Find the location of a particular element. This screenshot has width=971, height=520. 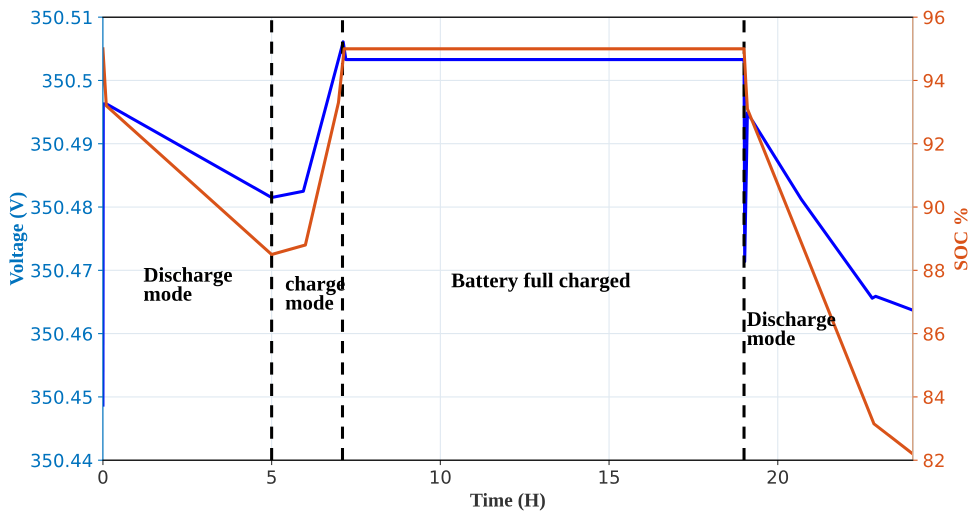

y2-tick-label: 90 is located at coordinates (934, 207).